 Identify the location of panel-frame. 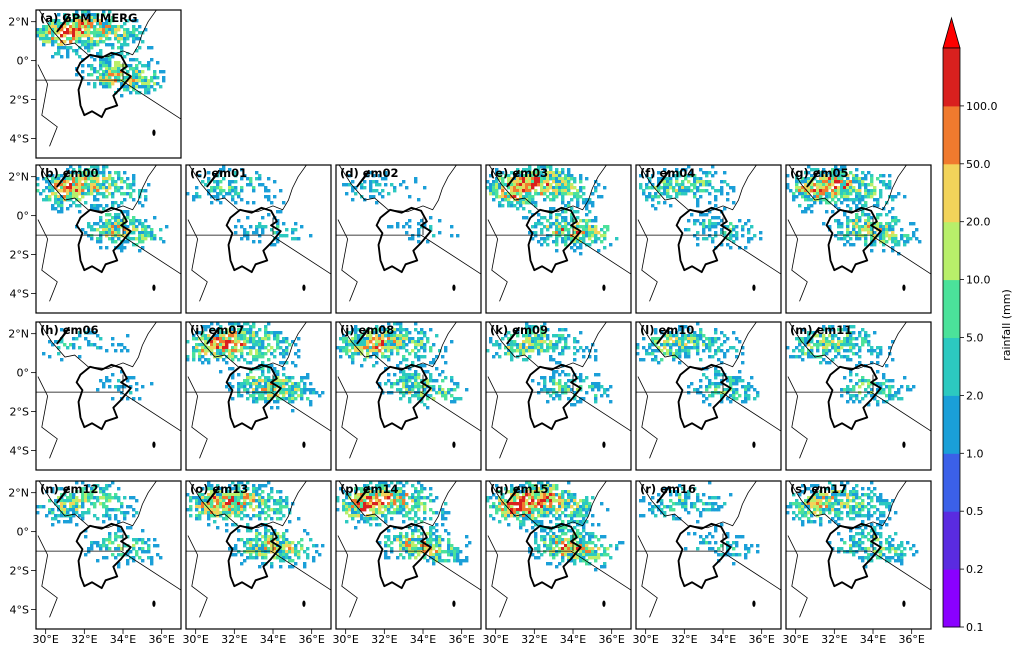
(708, 396).